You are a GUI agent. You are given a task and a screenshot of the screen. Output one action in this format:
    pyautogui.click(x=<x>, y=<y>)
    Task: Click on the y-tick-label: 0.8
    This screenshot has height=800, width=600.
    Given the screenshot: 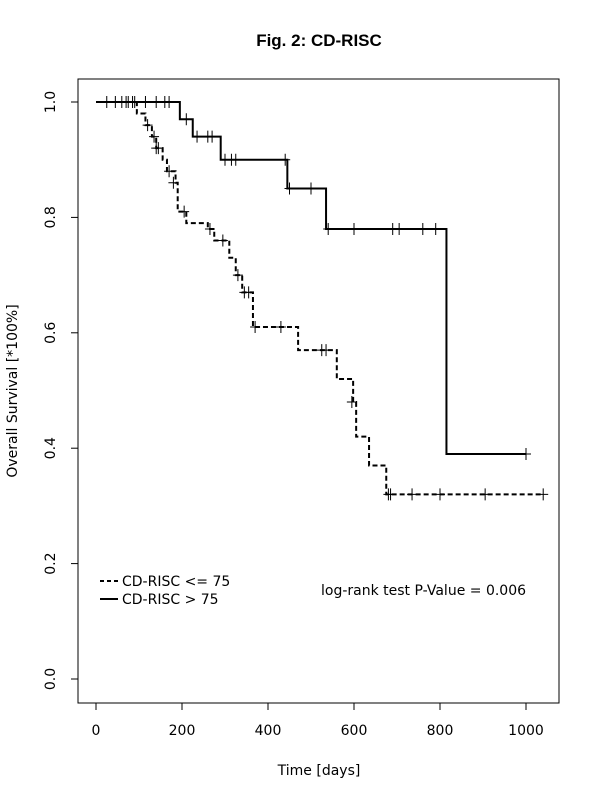 What is the action you would take?
    pyautogui.click(x=51, y=217)
    